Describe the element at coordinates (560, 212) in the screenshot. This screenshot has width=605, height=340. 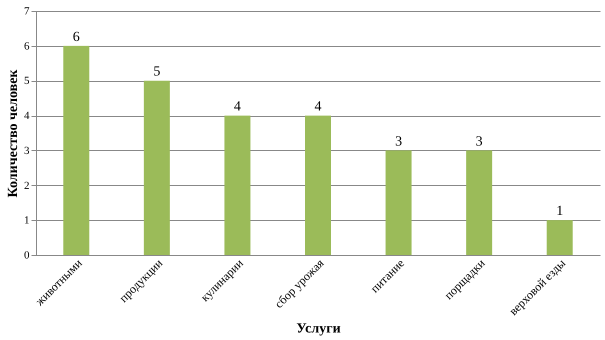
I see `data-label: 1` at that location.